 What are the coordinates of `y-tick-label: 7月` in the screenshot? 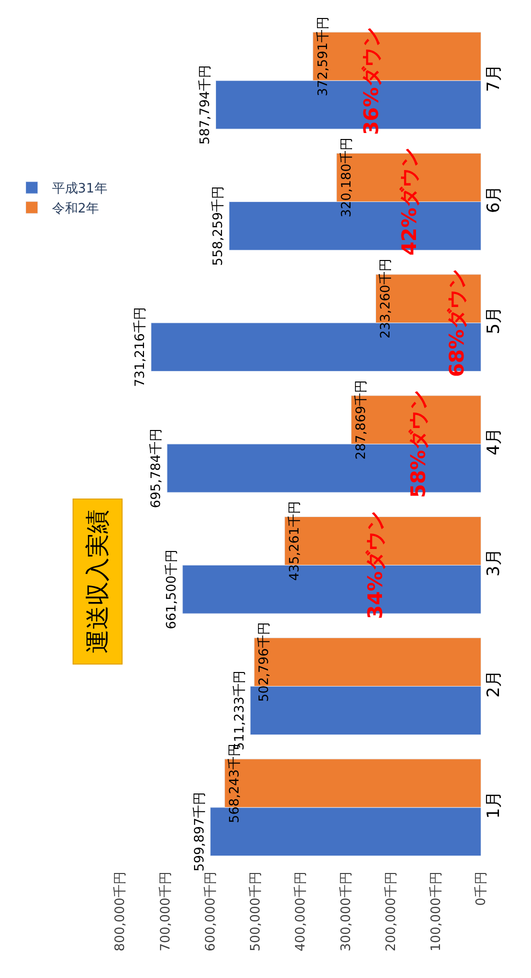 It's located at (494, 78).